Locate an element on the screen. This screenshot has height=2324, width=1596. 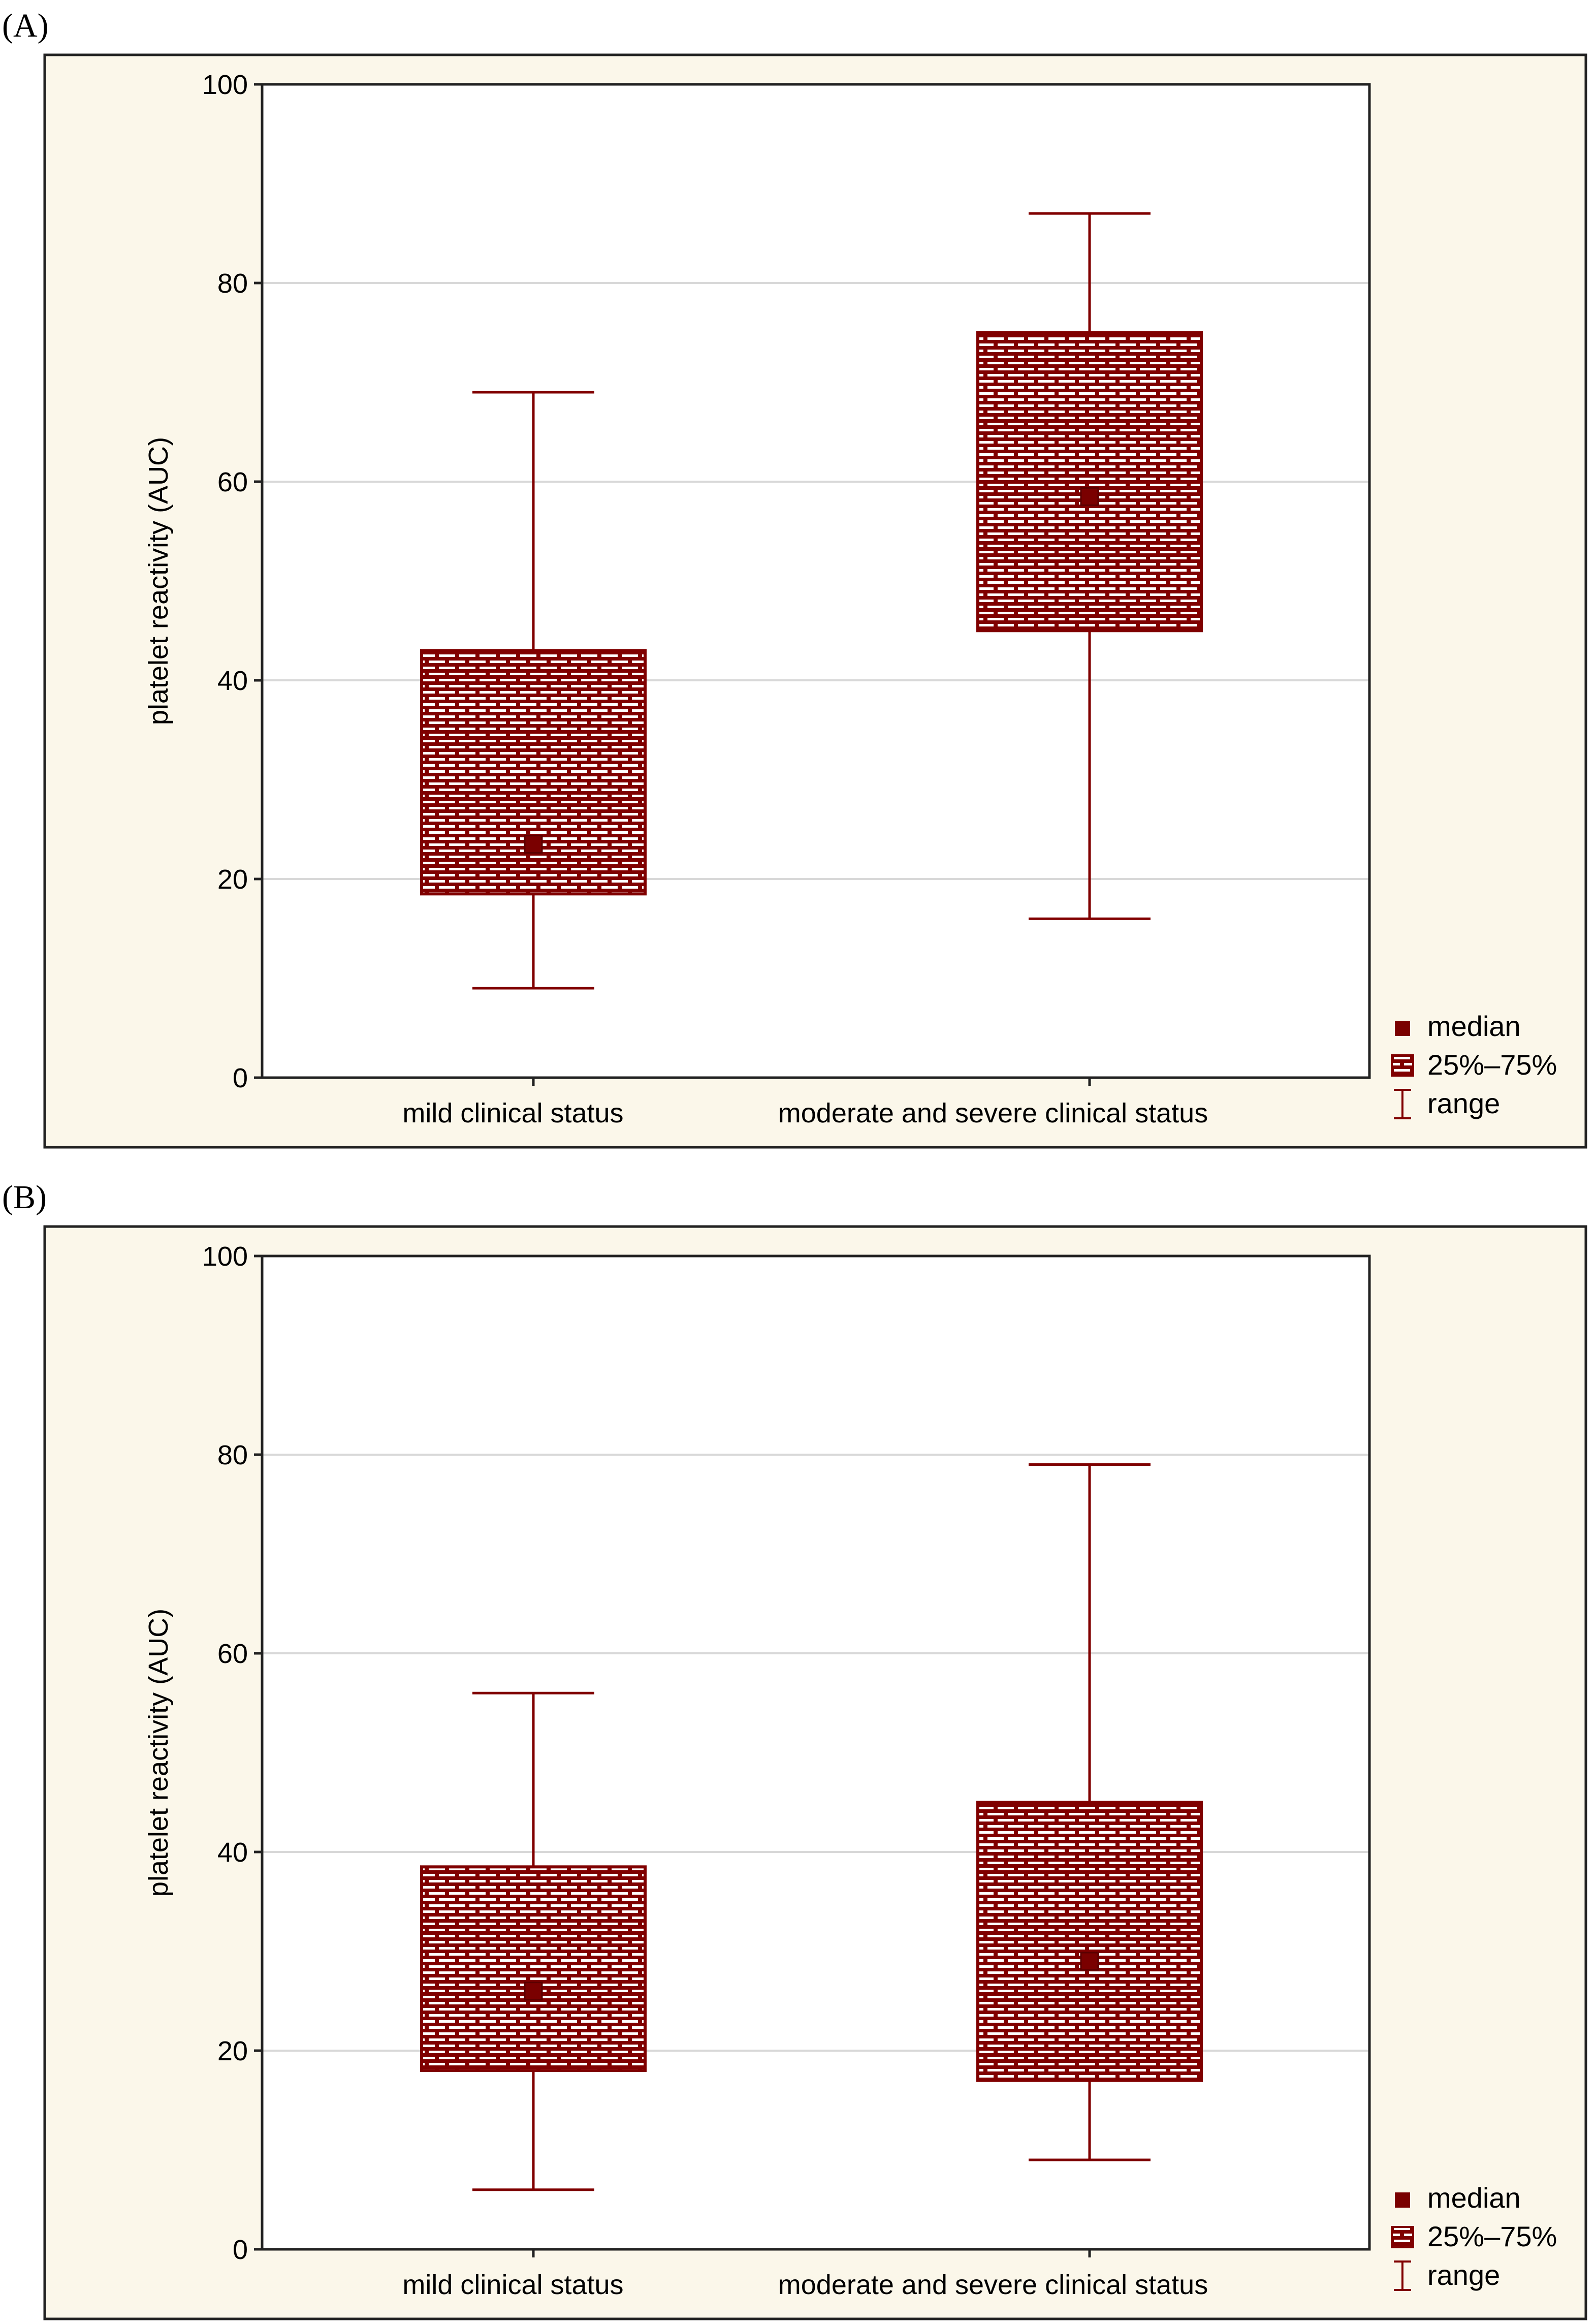
panel-label: (B) is located at coordinates (25, 1197).